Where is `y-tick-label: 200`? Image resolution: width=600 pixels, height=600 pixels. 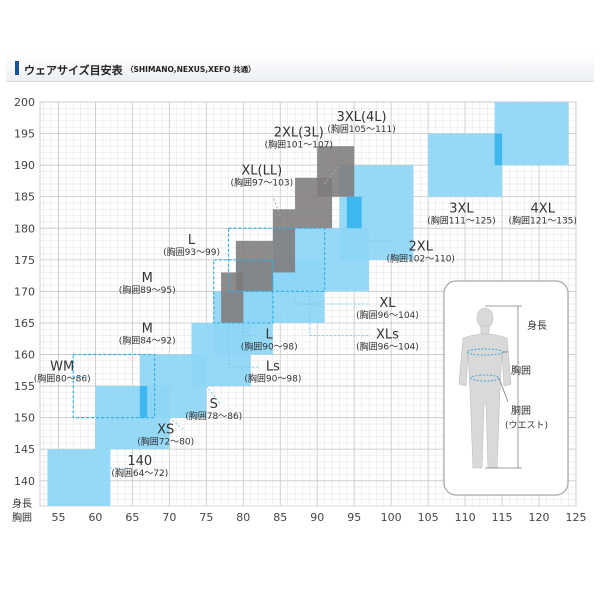
y-tick-label: 200 is located at coordinates (24, 102).